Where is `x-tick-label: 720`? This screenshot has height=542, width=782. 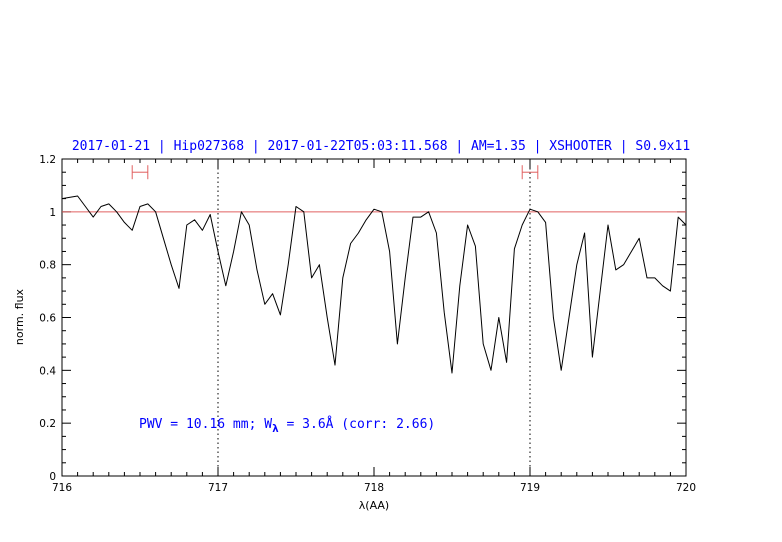
x-tick-label: 720 is located at coordinates (686, 488).